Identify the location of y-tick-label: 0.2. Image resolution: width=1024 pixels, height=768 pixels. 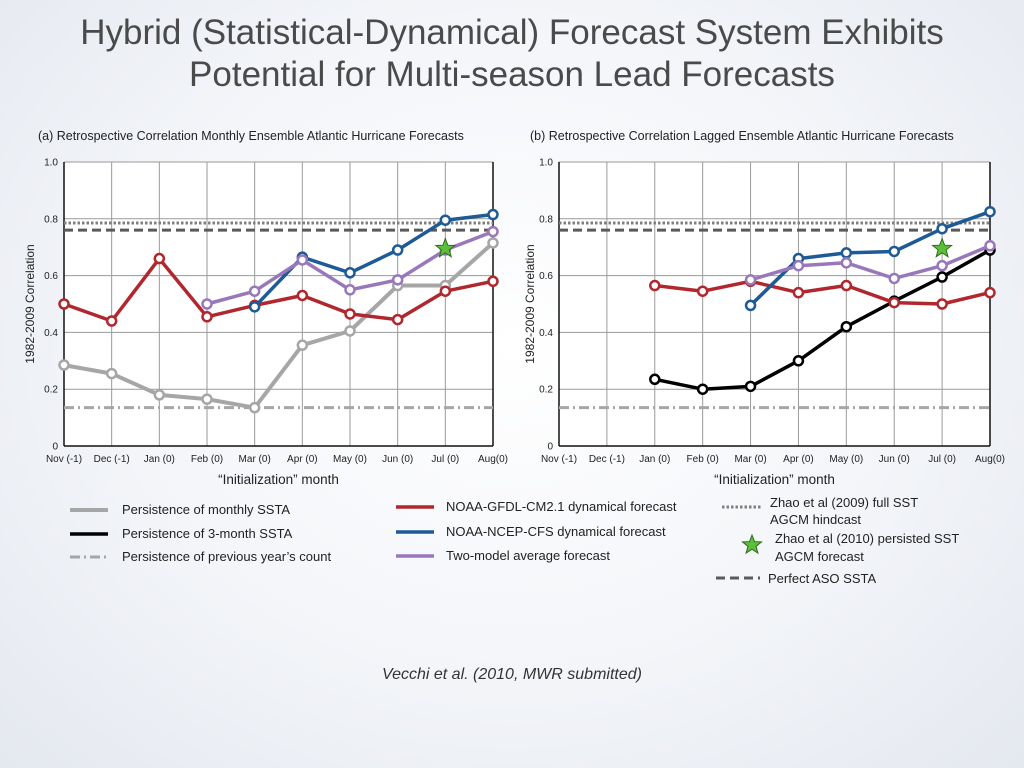
(51, 390).